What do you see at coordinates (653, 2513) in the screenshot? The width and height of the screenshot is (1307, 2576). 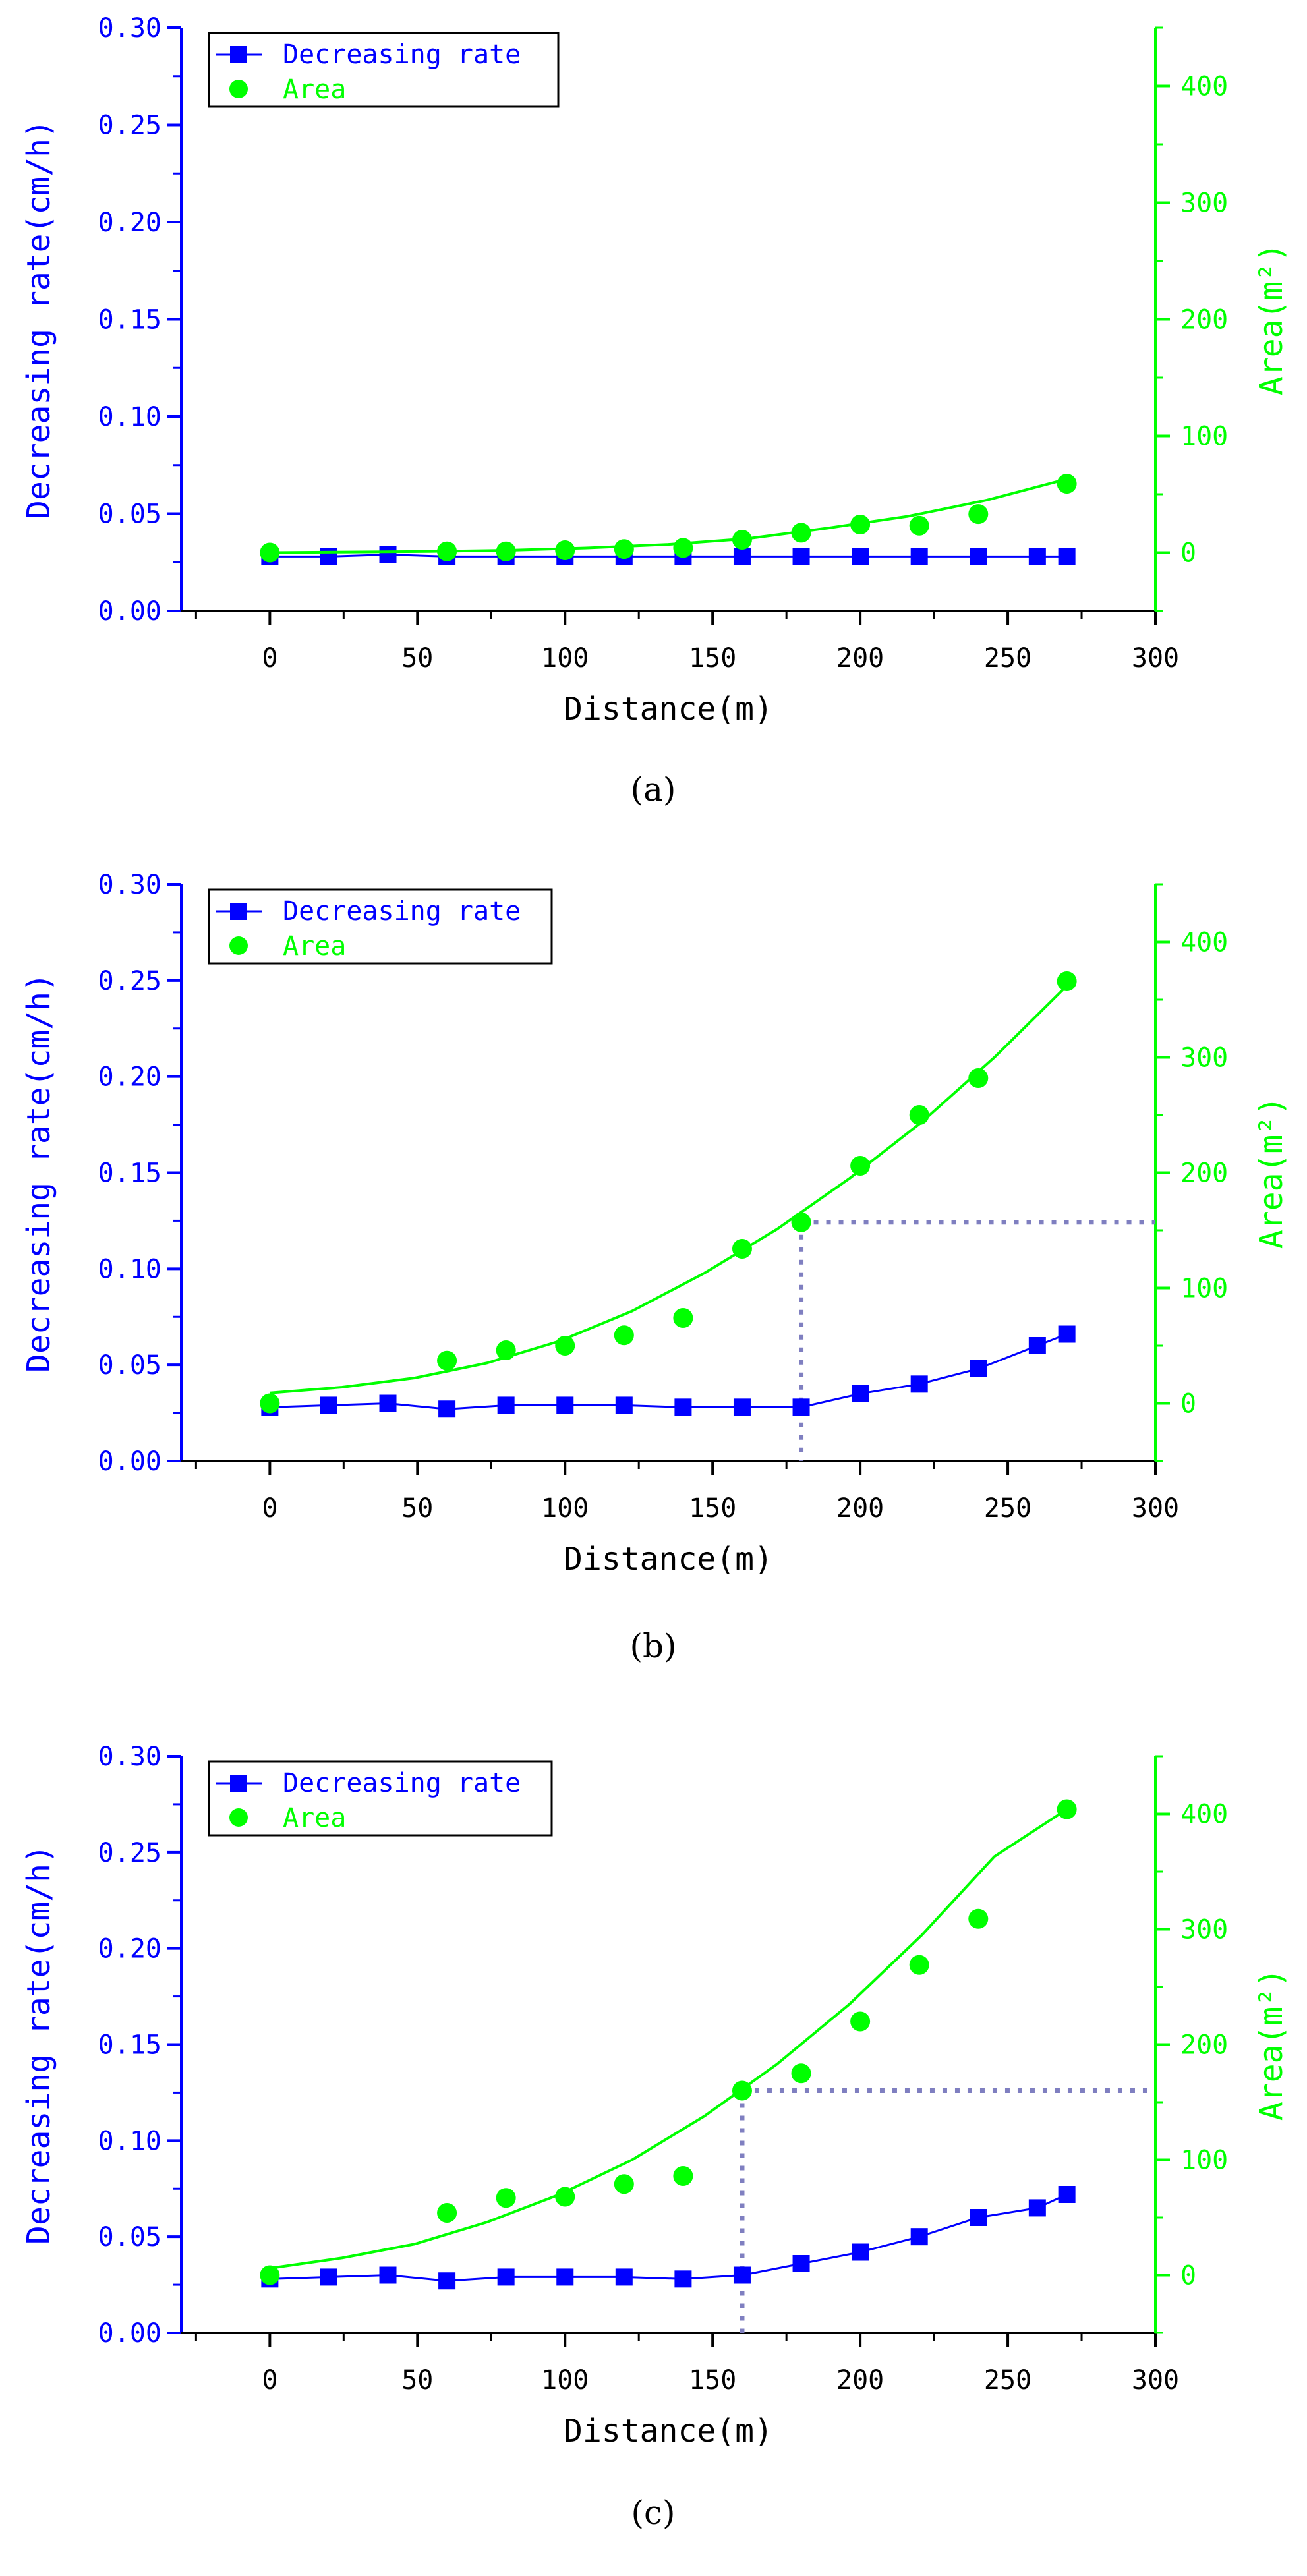 I see `panel-caption: (c)` at bounding box center [653, 2513].